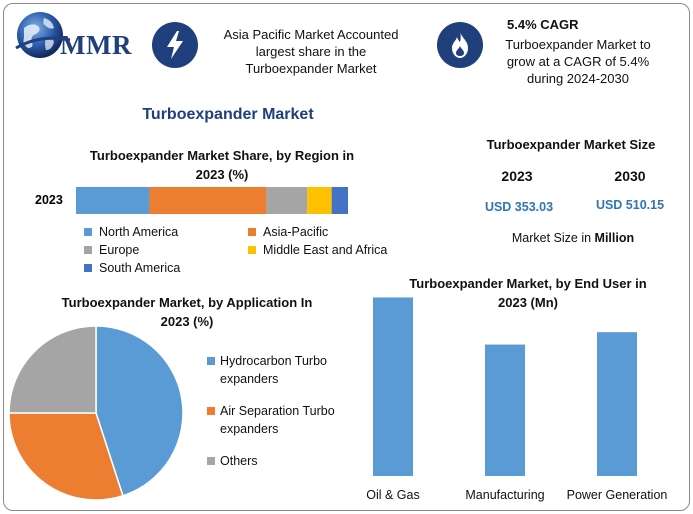  I want to click on region-legend-europe: Europe, so click(111, 250).